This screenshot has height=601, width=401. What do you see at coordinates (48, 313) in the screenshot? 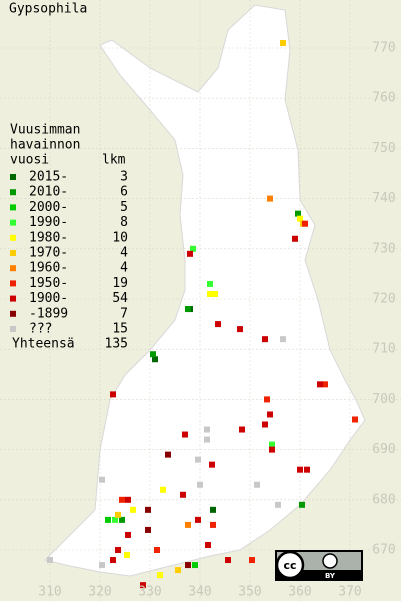
I see `legend-label: -1899` at bounding box center [48, 313].